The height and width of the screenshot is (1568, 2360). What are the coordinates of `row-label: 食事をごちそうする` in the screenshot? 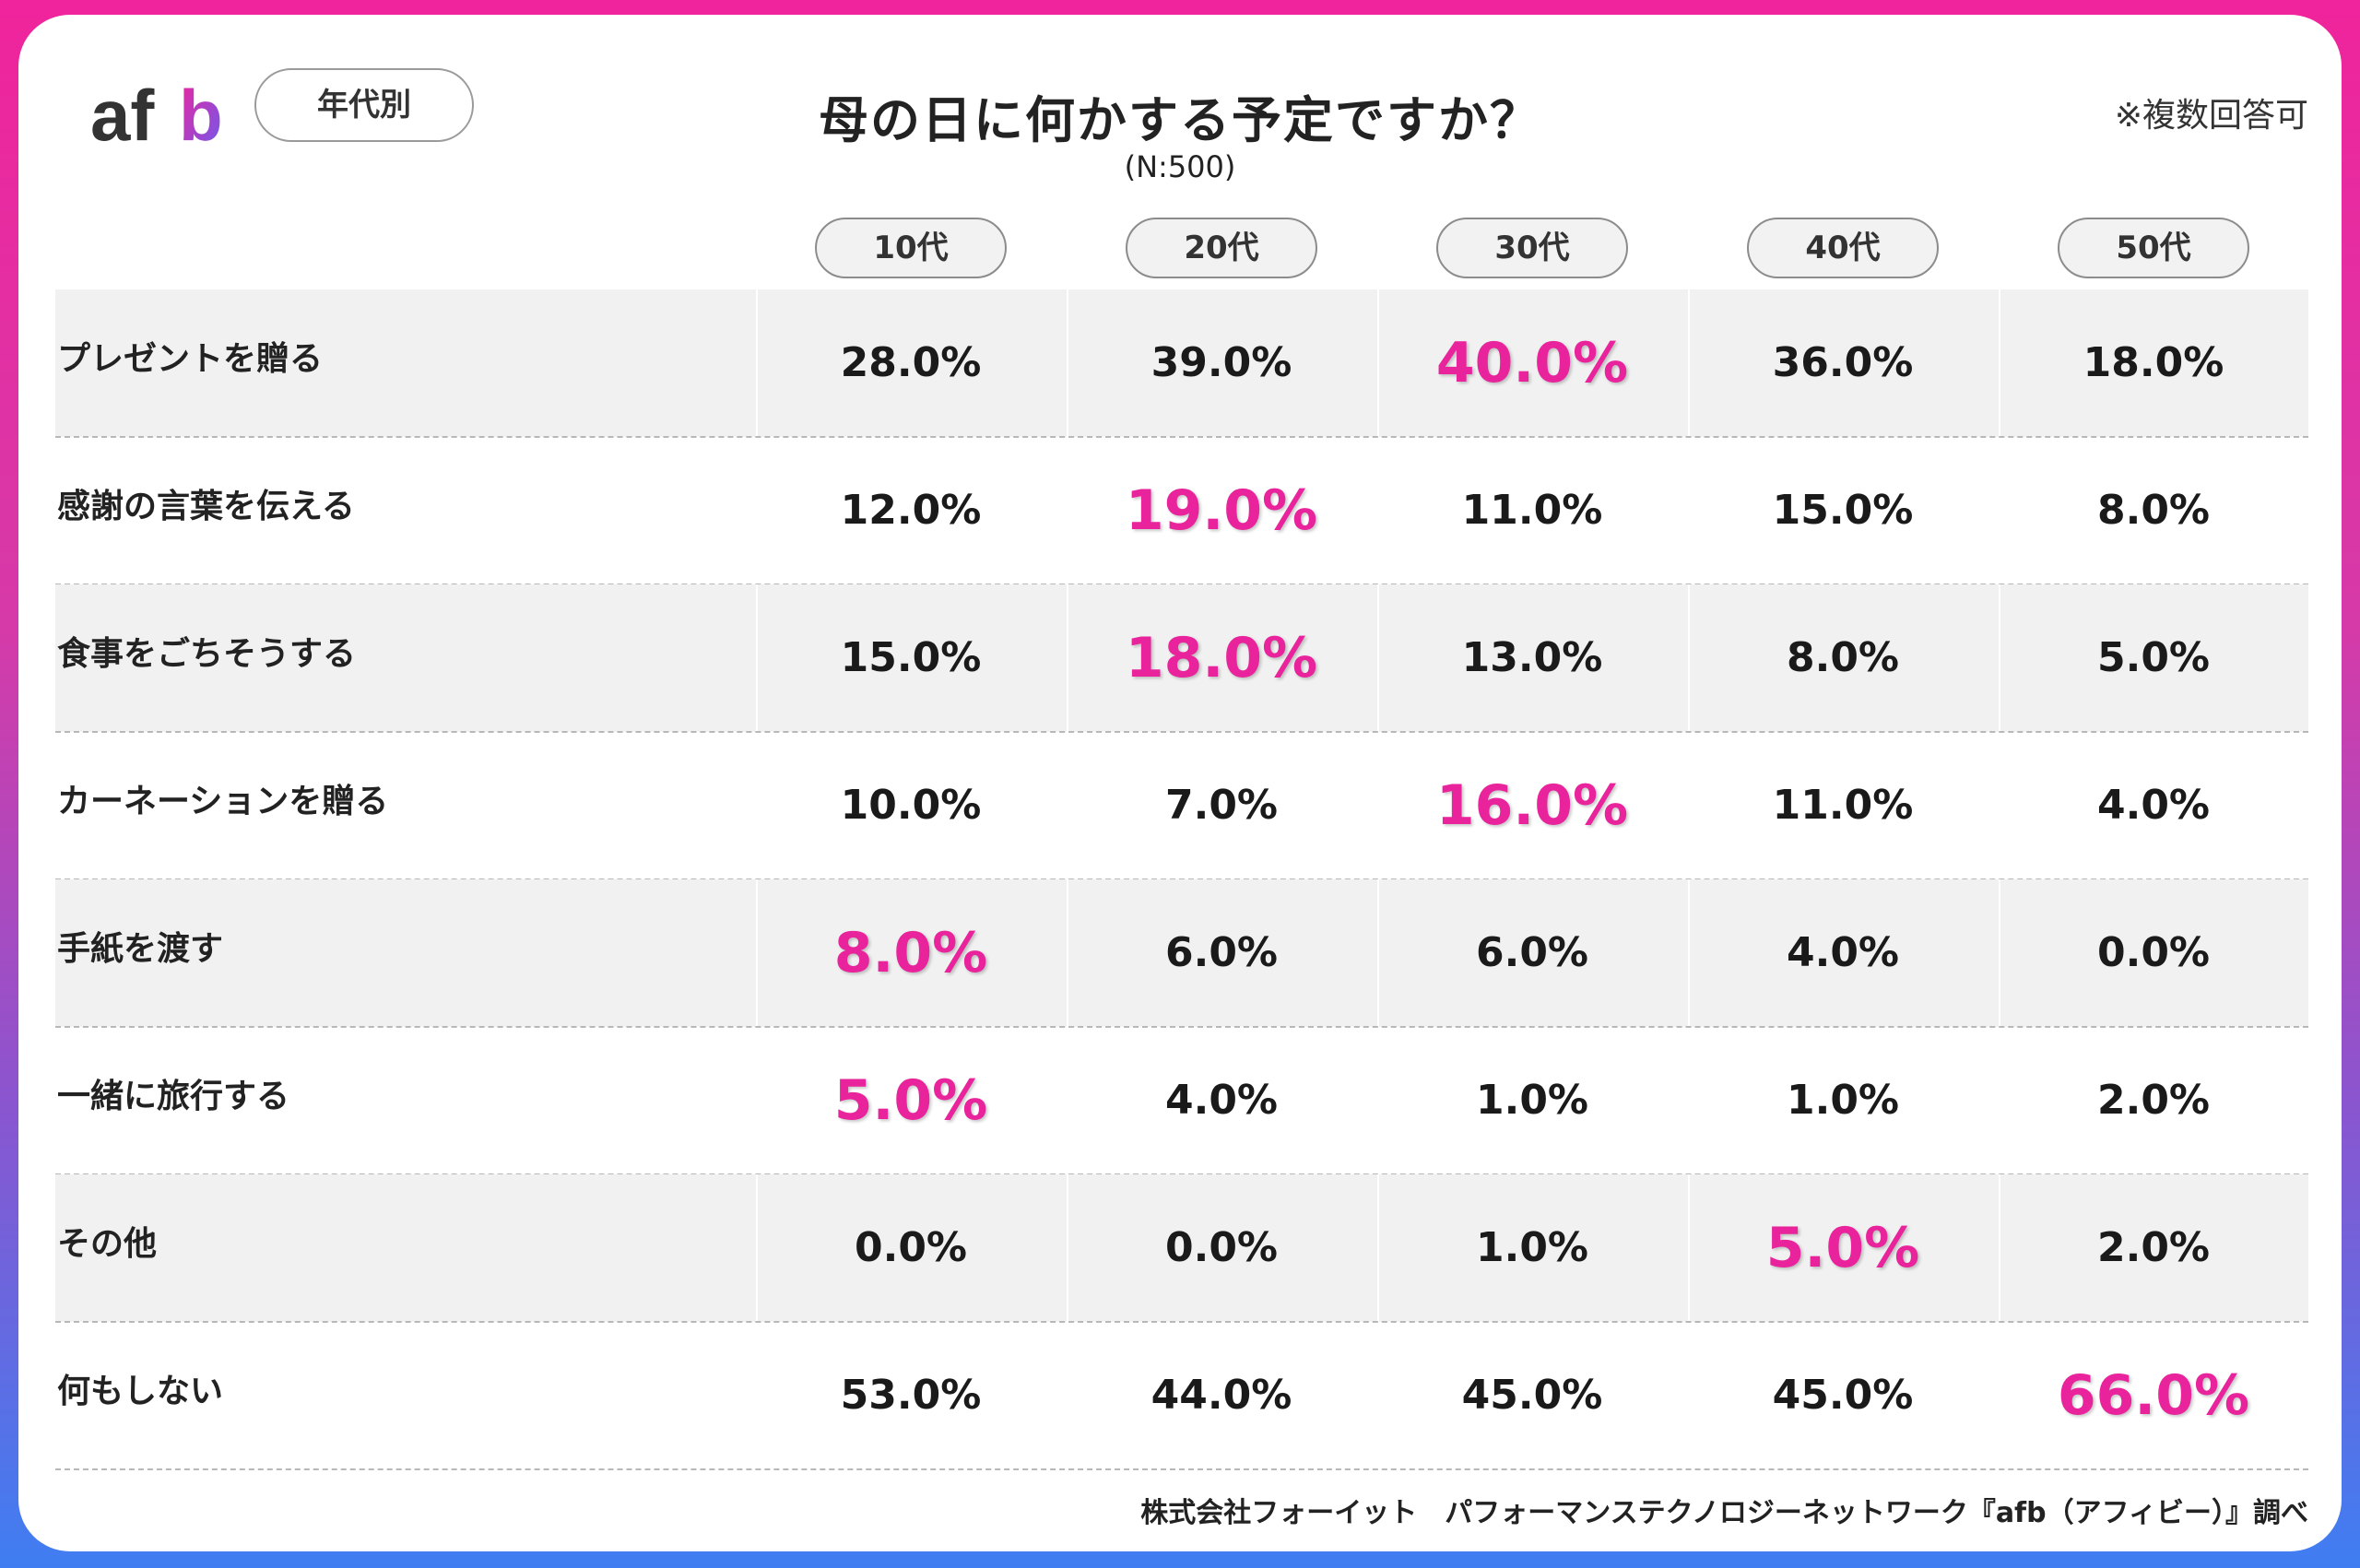 It's located at (207, 654).